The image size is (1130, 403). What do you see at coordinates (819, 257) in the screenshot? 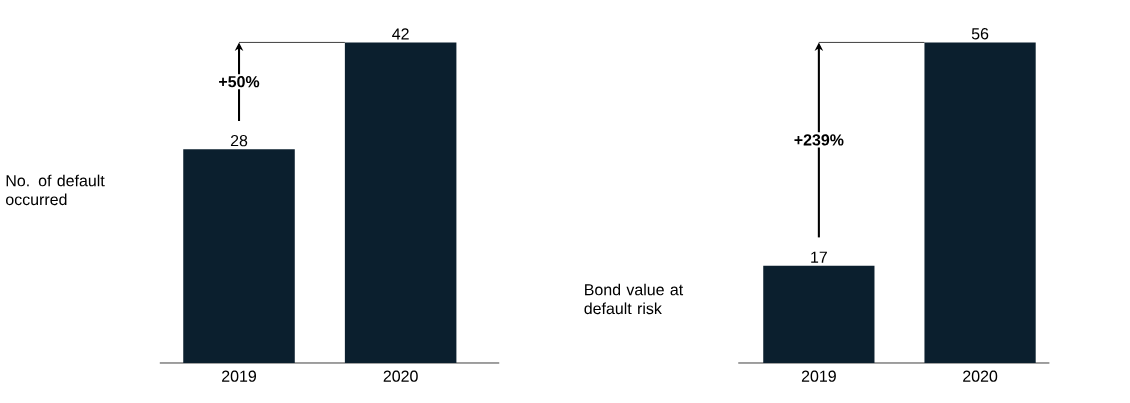
I see `data-label: 17` at bounding box center [819, 257].